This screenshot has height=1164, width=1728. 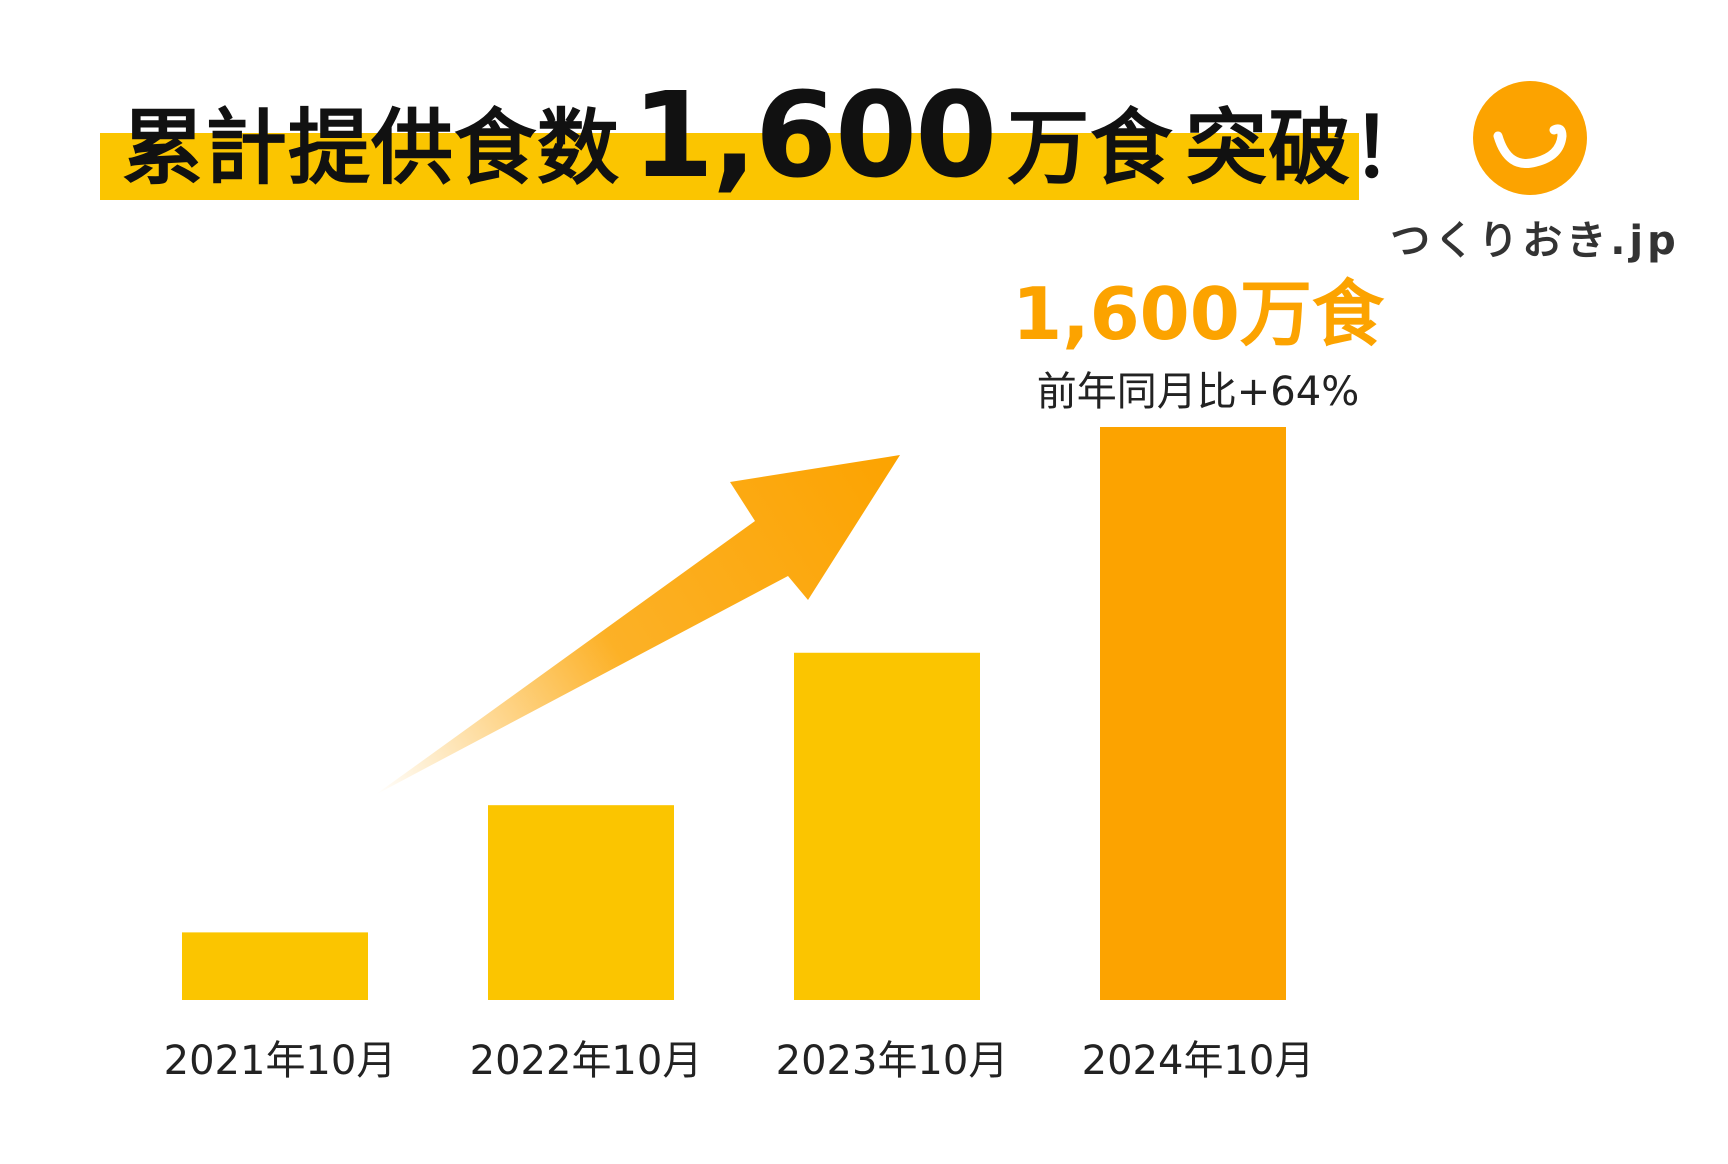 What do you see at coordinates (1310, 148) in the screenshot?
I see `title-part-3: 突破！` at bounding box center [1310, 148].